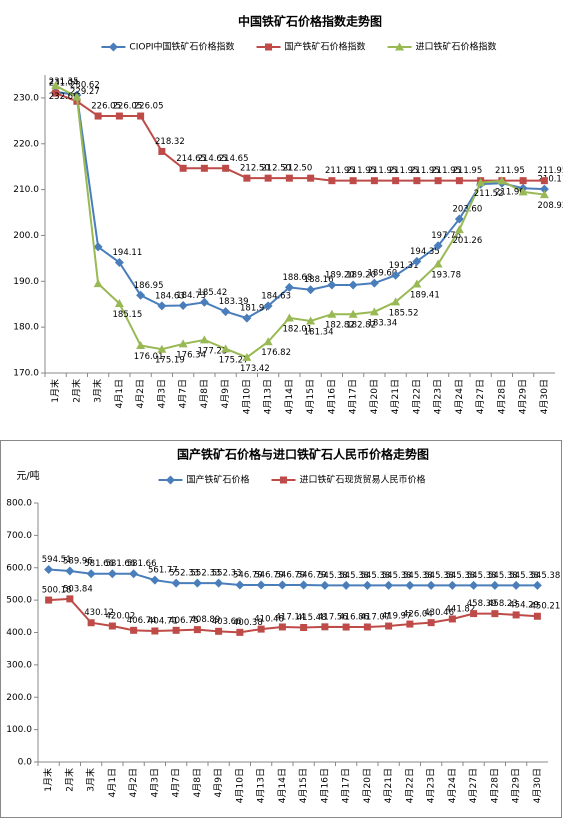 The width and height of the screenshot is (563, 819). Describe the element at coordinates (154, 782) in the screenshot. I see `x-tick-label: 4月3日` at that location.